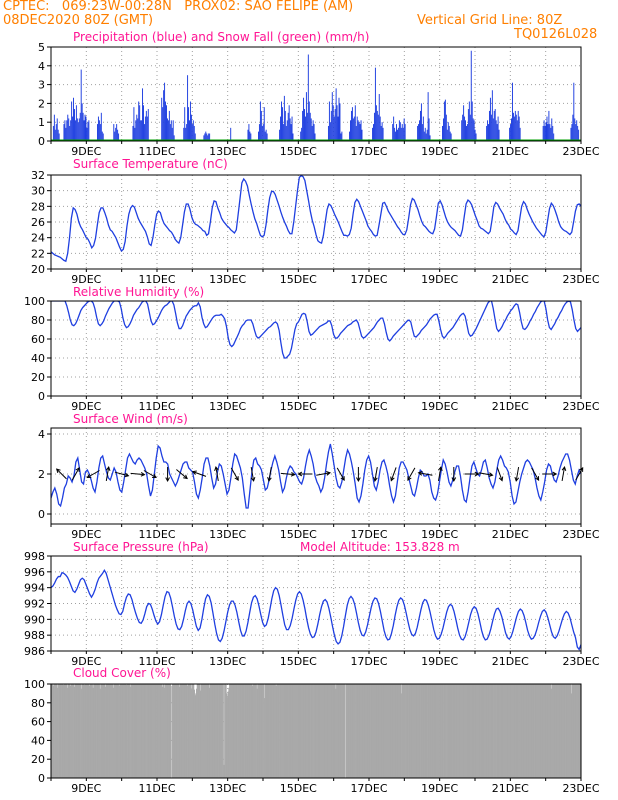 This screenshot has width=618, height=800. I want to click on y-tick-label: 994, so click(34, 588).